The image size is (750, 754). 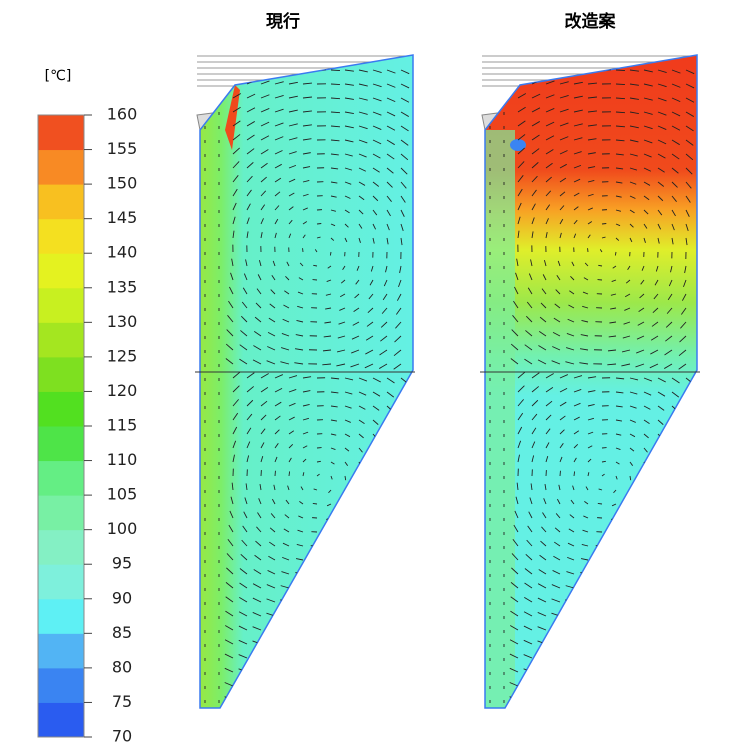 What do you see at coordinates (122, 114) in the screenshot?
I see `tick-label: 160` at bounding box center [122, 114].